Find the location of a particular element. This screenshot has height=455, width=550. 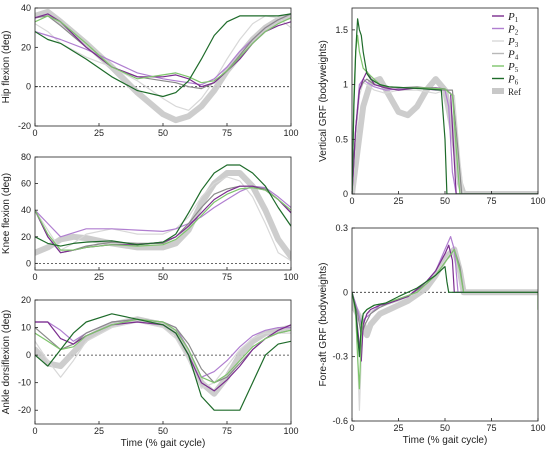

y-tick-label: -0.3 is located at coordinates (340, 357).